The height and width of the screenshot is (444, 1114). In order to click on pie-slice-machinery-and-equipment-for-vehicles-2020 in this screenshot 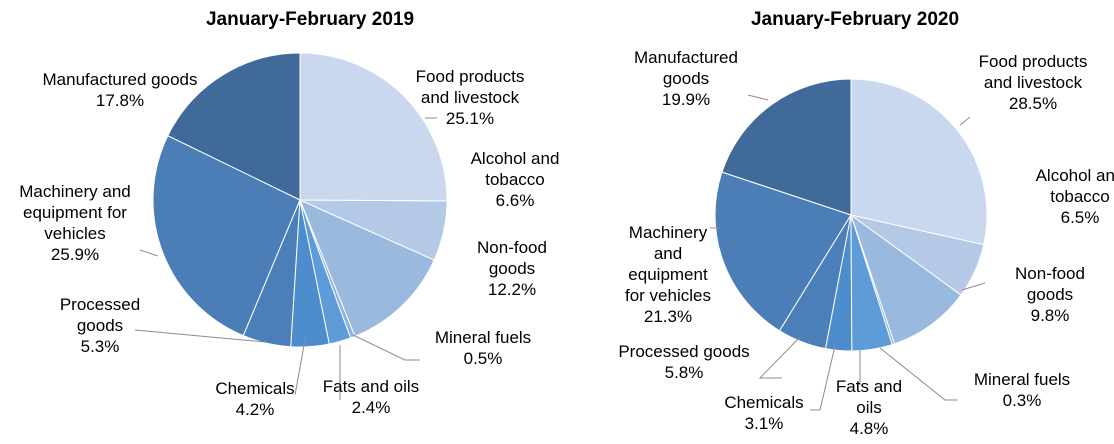, I will do `click(783, 251)`.